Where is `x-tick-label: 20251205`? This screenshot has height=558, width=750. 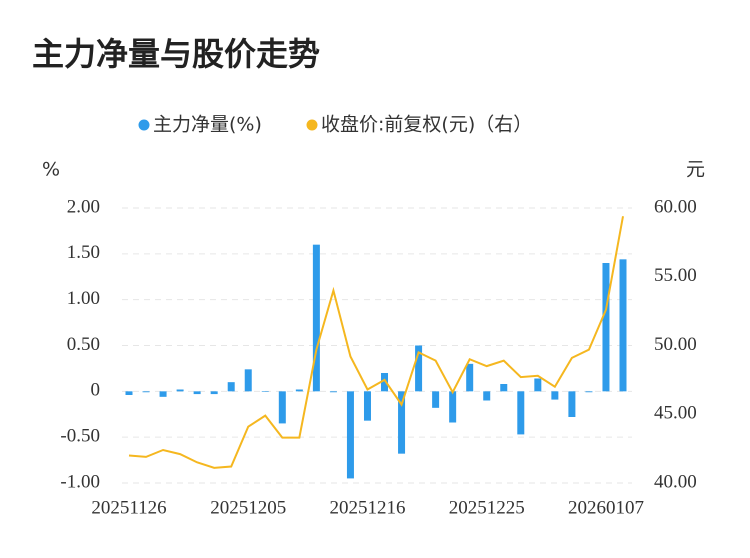
x-tick-label: 20251205 is located at coordinates (248, 507).